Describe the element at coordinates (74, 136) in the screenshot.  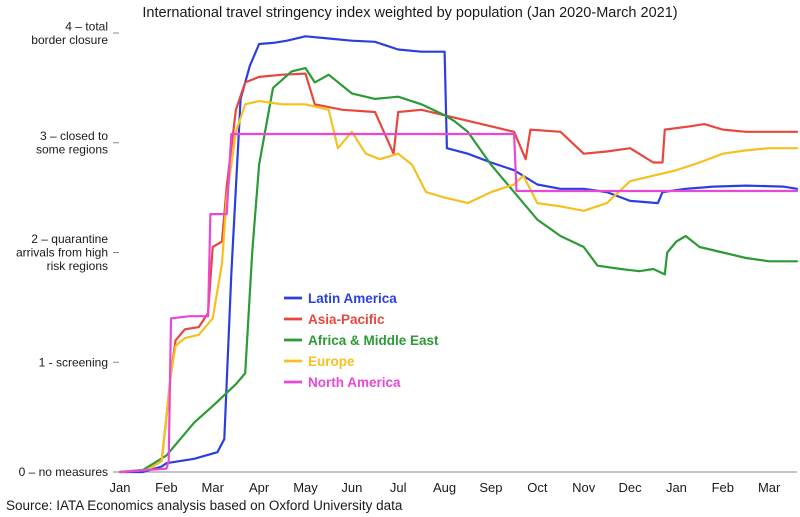
I see `y-tick-label: 3 – closed to` at that location.